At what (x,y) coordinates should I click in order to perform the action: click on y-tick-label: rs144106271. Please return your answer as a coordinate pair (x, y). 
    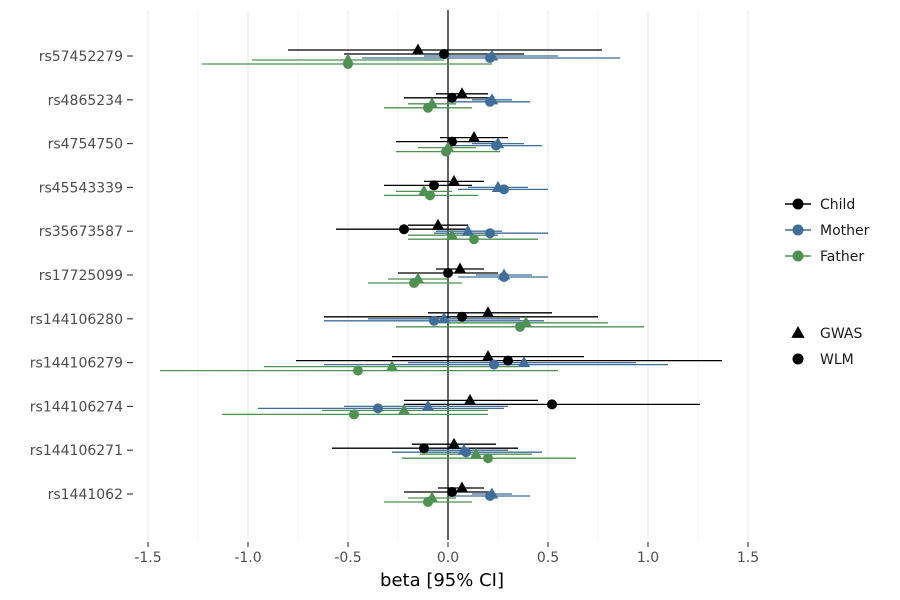
    Looking at the image, I should click on (76, 451).